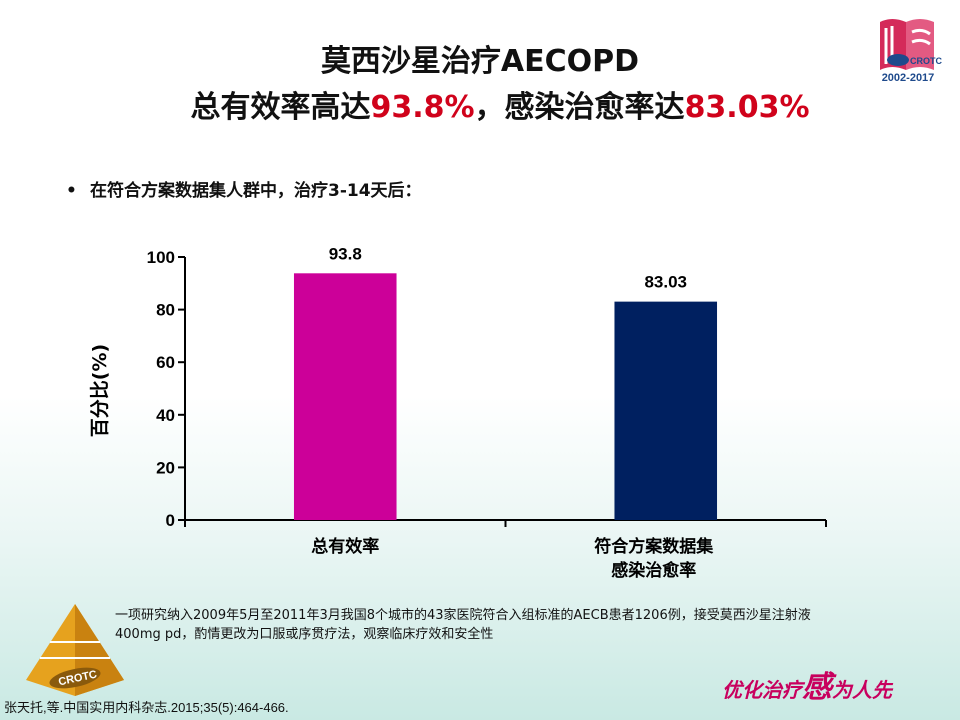 The width and height of the screenshot is (960, 720). What do you see at coordinates (762, 690) in the screenshot?
I see `slogan-part1: 优化治疗` at bounding box center [762, 690].